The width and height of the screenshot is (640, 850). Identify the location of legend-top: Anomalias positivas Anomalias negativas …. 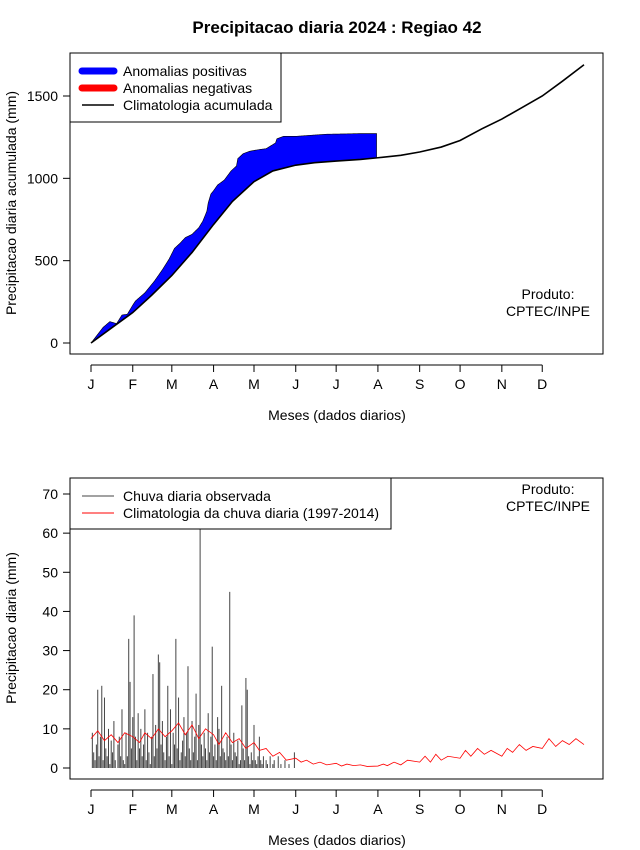
(175, 87).